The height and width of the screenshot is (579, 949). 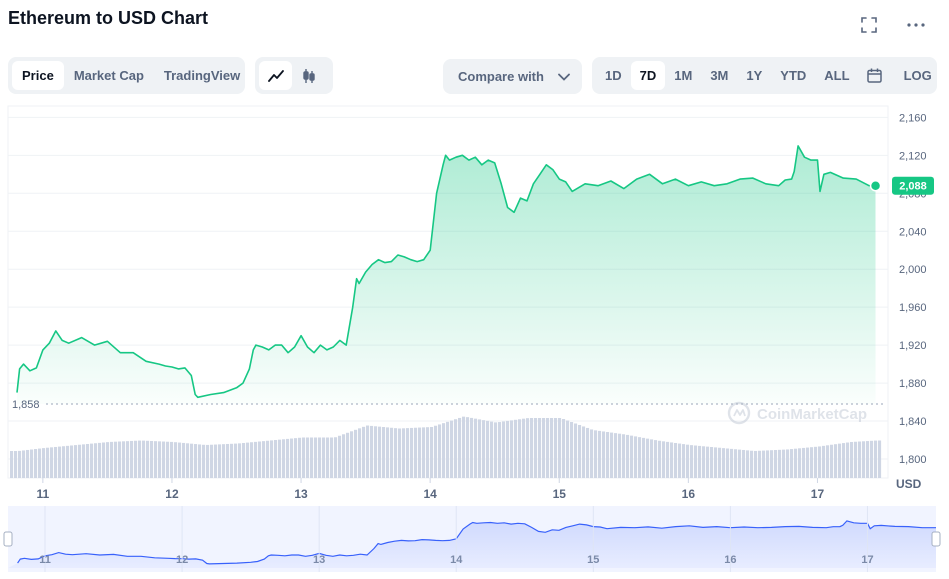 I want to click on candlestick-icon, so click(x=308, y=75).